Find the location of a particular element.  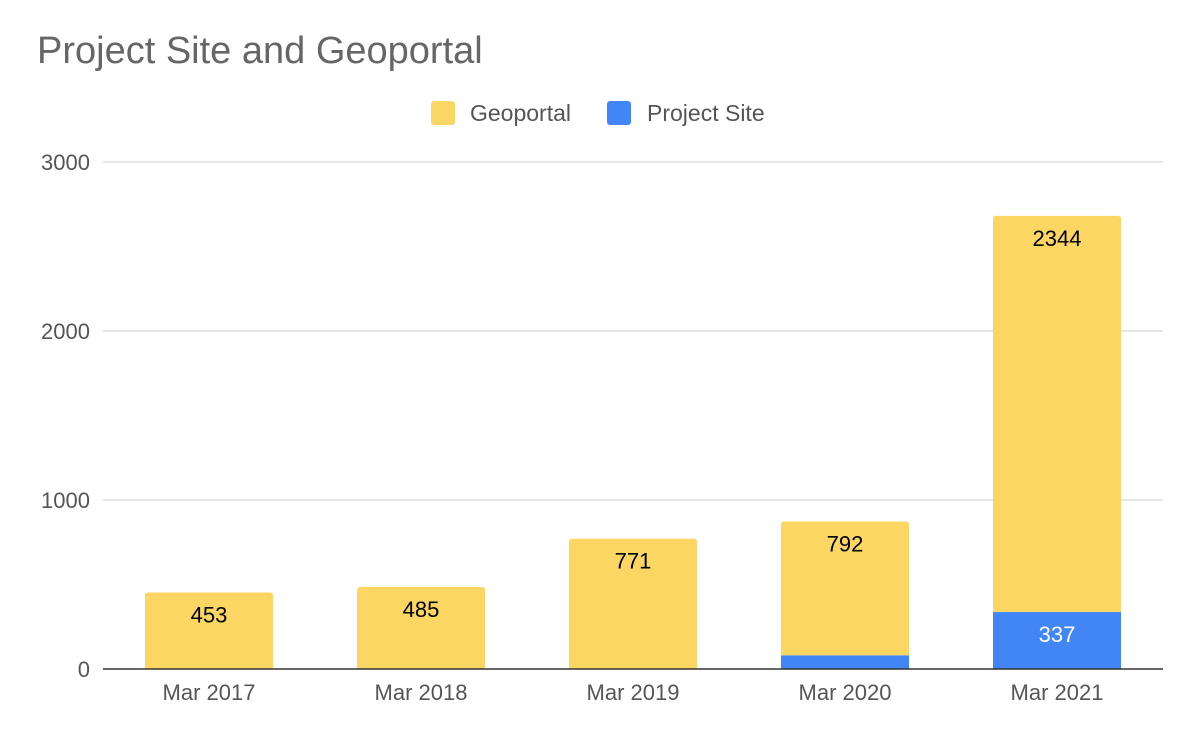

x-tick-label-0: Mar 2017 is located at coordinates (209, 692).